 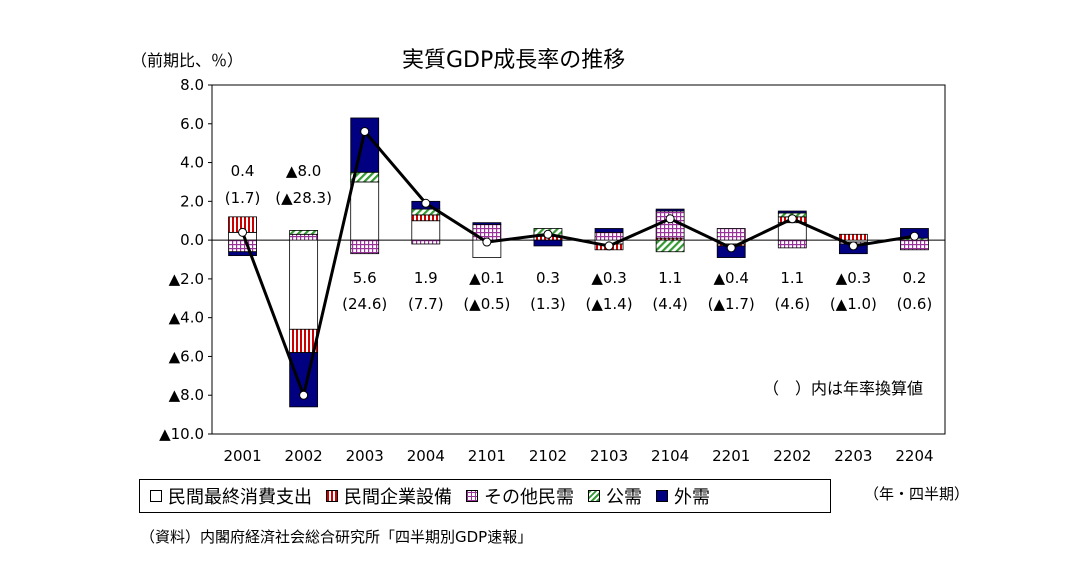 I want to click on y-tick-label: 4.0, so click(x=192, y=163).